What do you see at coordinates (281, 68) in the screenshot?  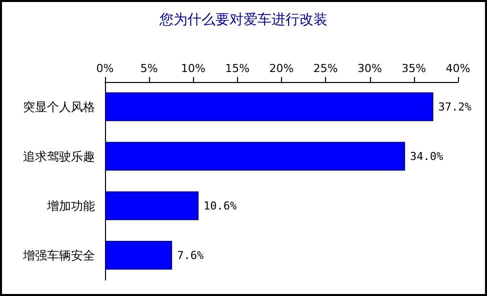 I see `x-tick-label: 20%` at bounding box center [281, 68].